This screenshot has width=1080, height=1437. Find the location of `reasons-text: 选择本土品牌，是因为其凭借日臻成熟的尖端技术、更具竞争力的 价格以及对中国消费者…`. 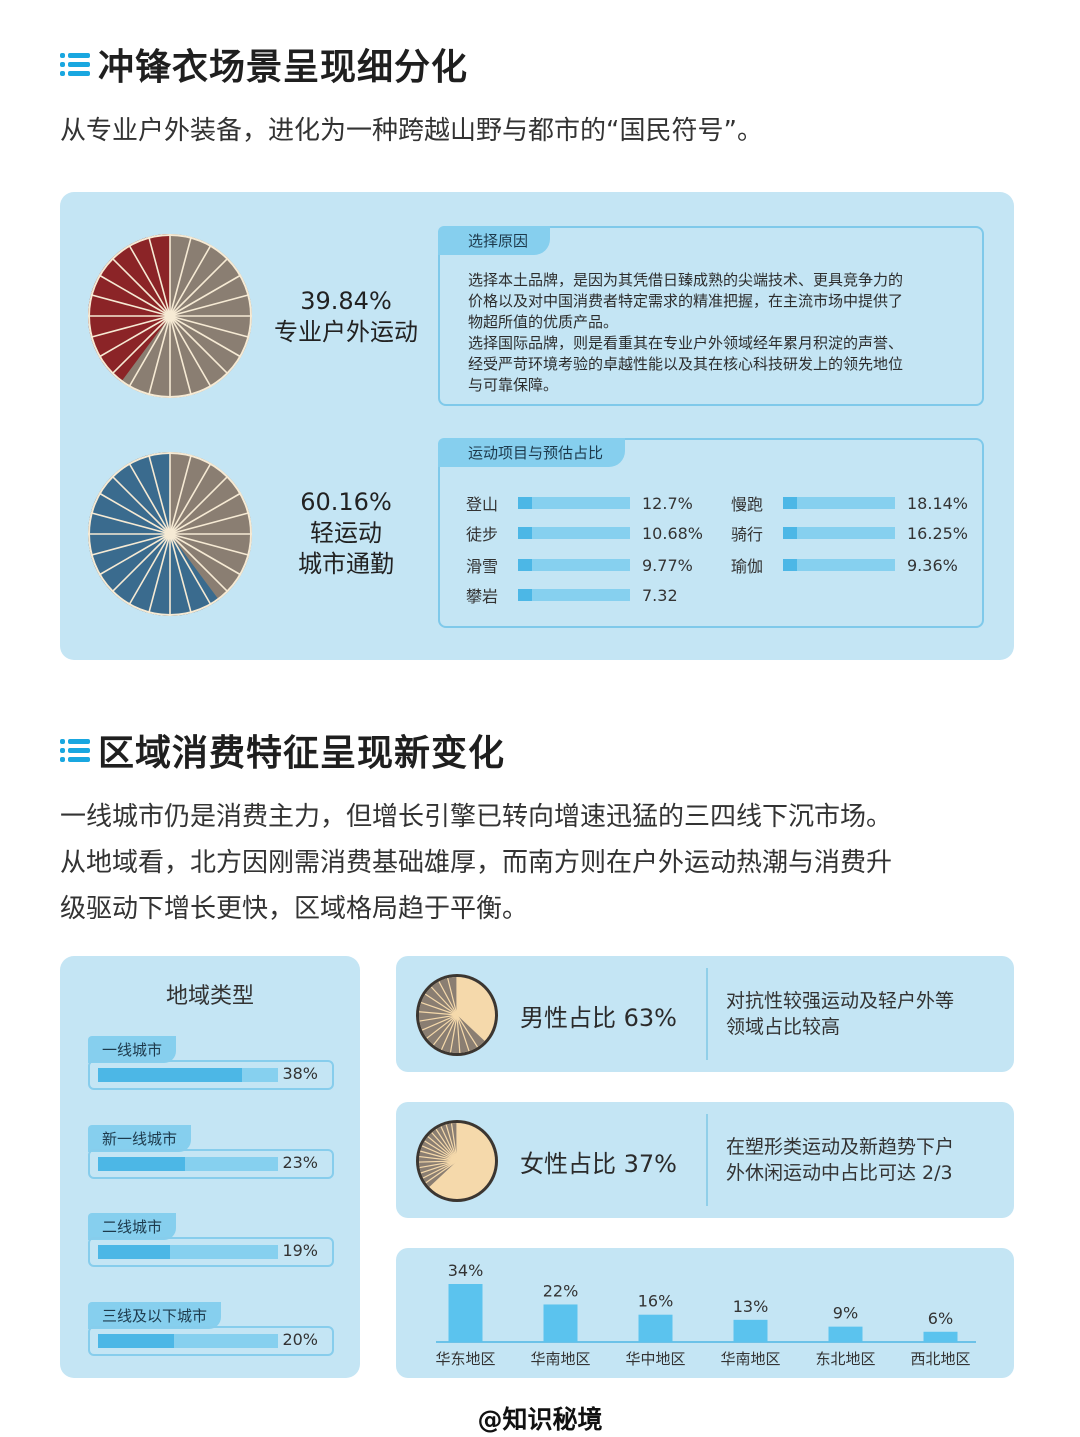

reasons-text: 选择本土品牌，是因为其凭借日臻成熟的尖端技术、更具竞争力的 价格以及对中国消费者… is located at coordinates (685, 333).